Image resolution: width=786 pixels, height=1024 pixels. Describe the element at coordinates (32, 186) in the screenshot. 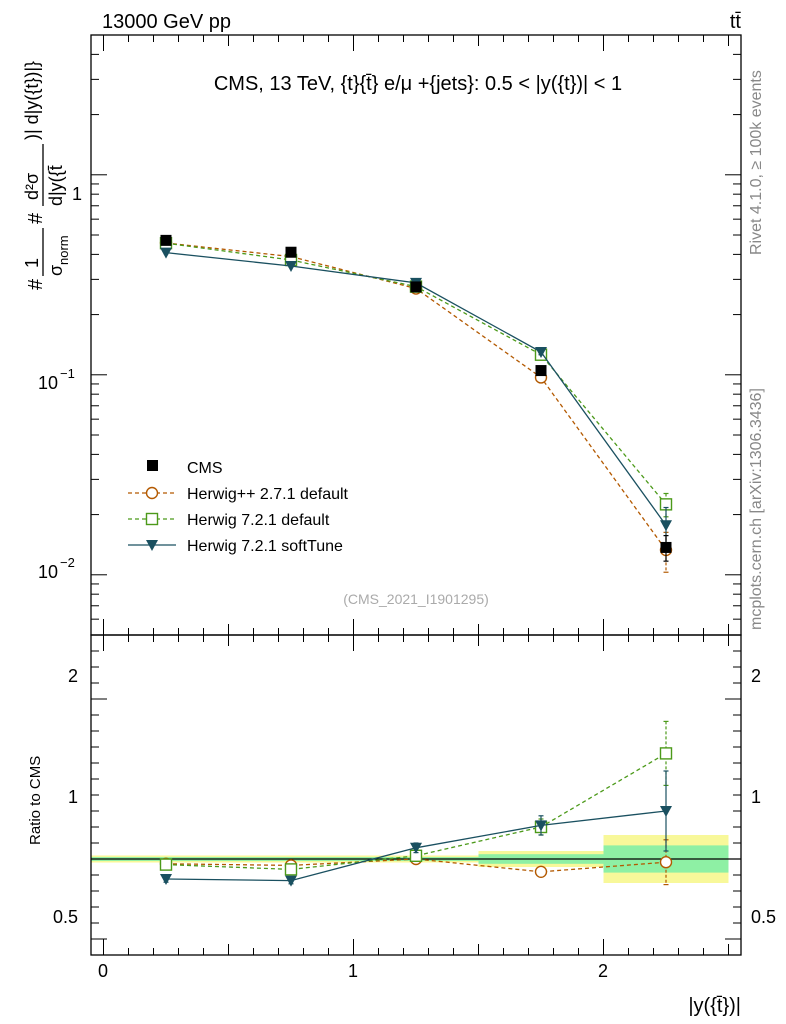

I see `y-label-dsigma: d²σ` at that location.